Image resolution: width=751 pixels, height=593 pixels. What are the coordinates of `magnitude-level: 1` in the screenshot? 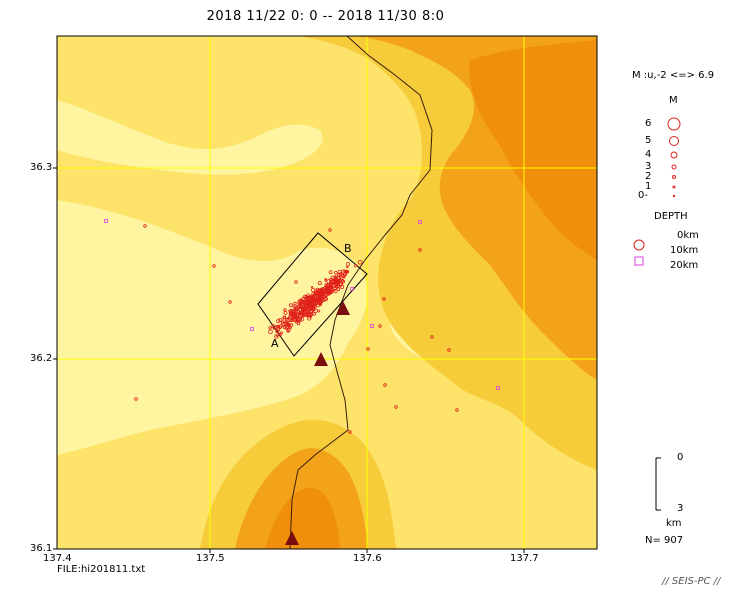 It's located at (648, 186).